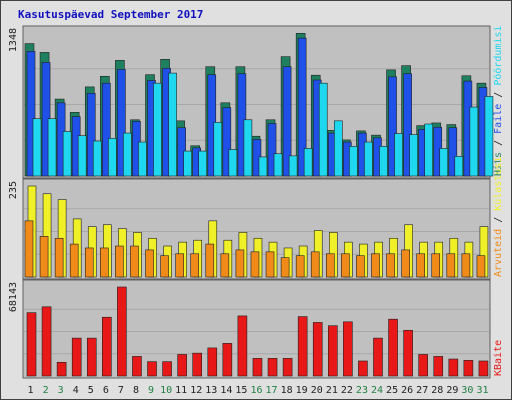 This screenshot has width=512, height=400. What do you see at coordinates (211, 390) in the screenshot?
I see `x-tick-label: 13` at bounding box center [211, 390].